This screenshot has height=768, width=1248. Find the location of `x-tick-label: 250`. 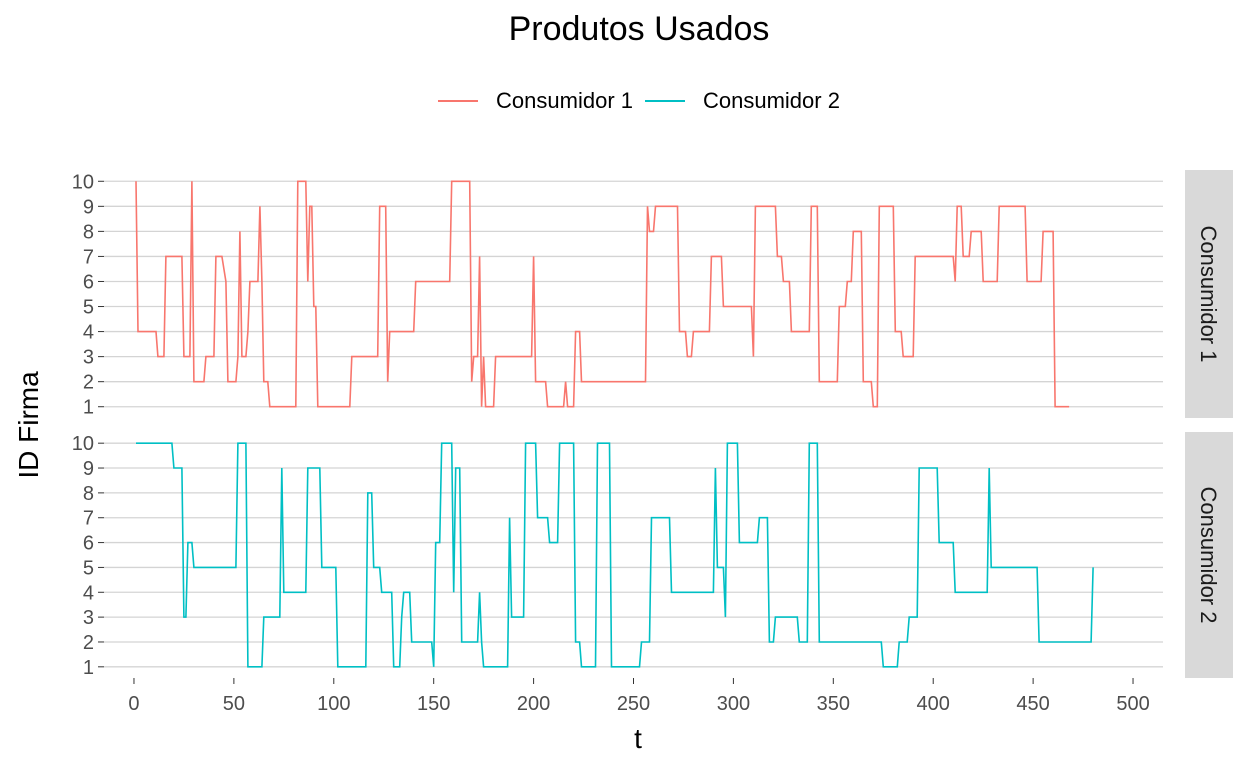

x-tick-label: 250 is located at coordinates (633, 704).